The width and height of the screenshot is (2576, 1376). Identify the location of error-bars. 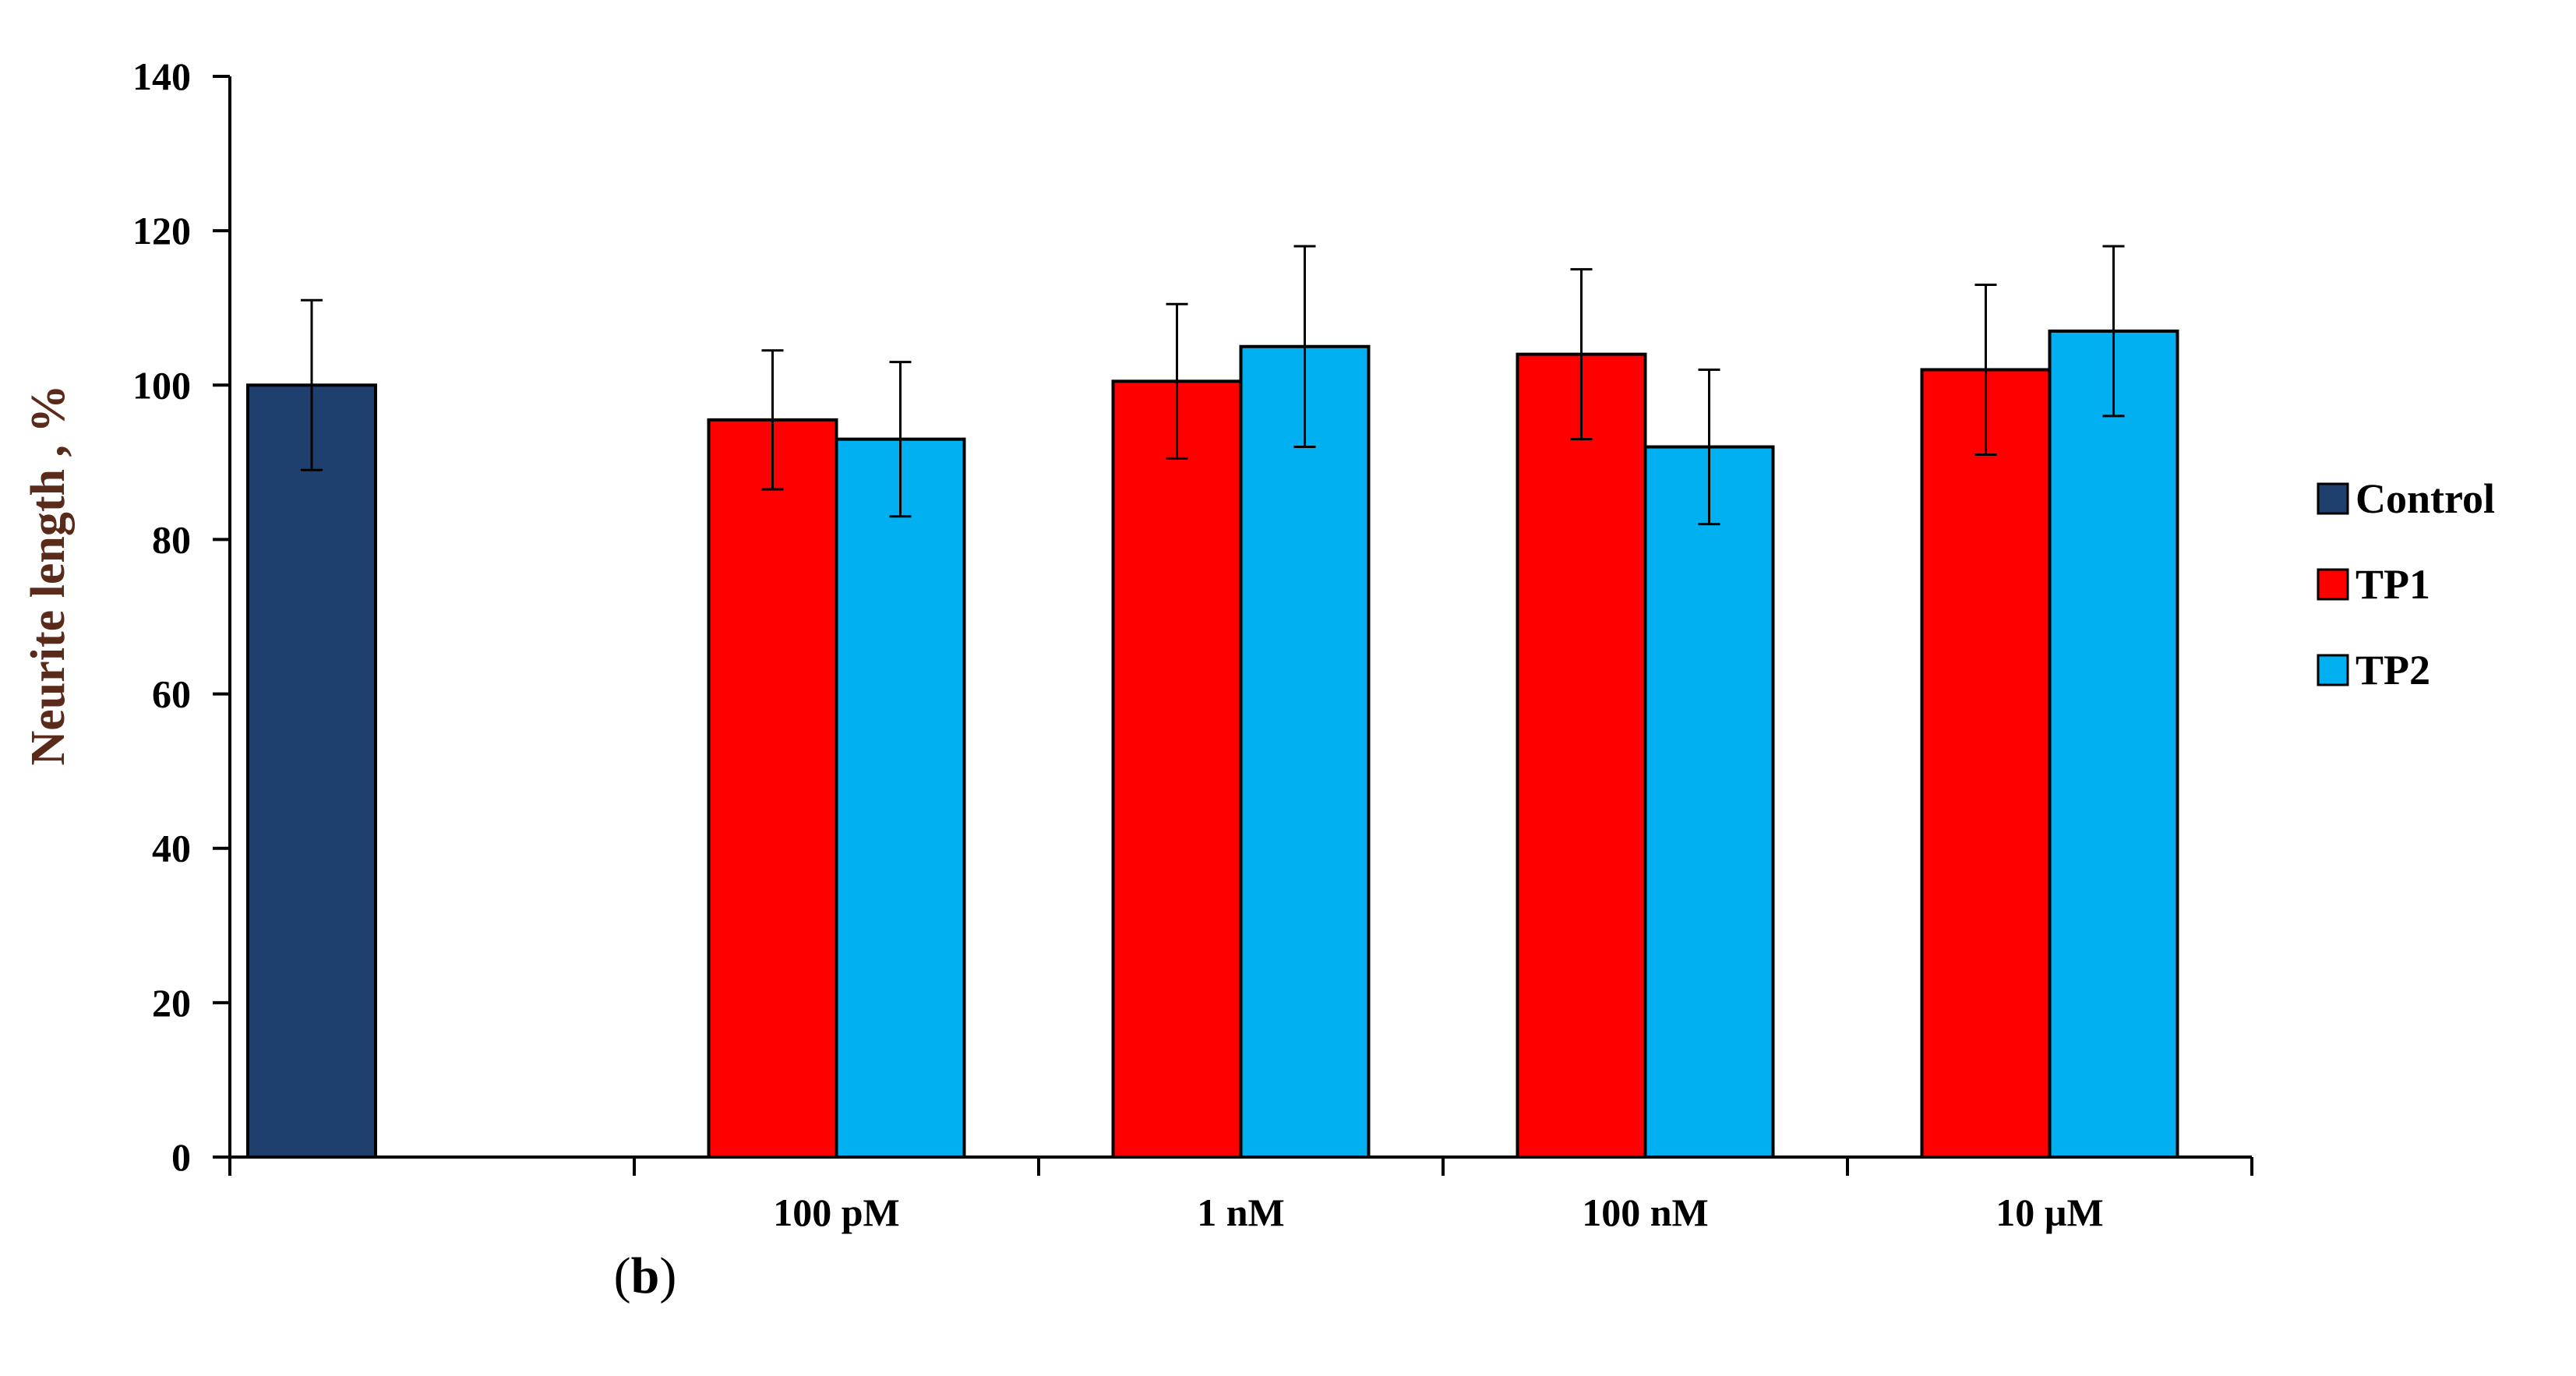
(1213, 385).